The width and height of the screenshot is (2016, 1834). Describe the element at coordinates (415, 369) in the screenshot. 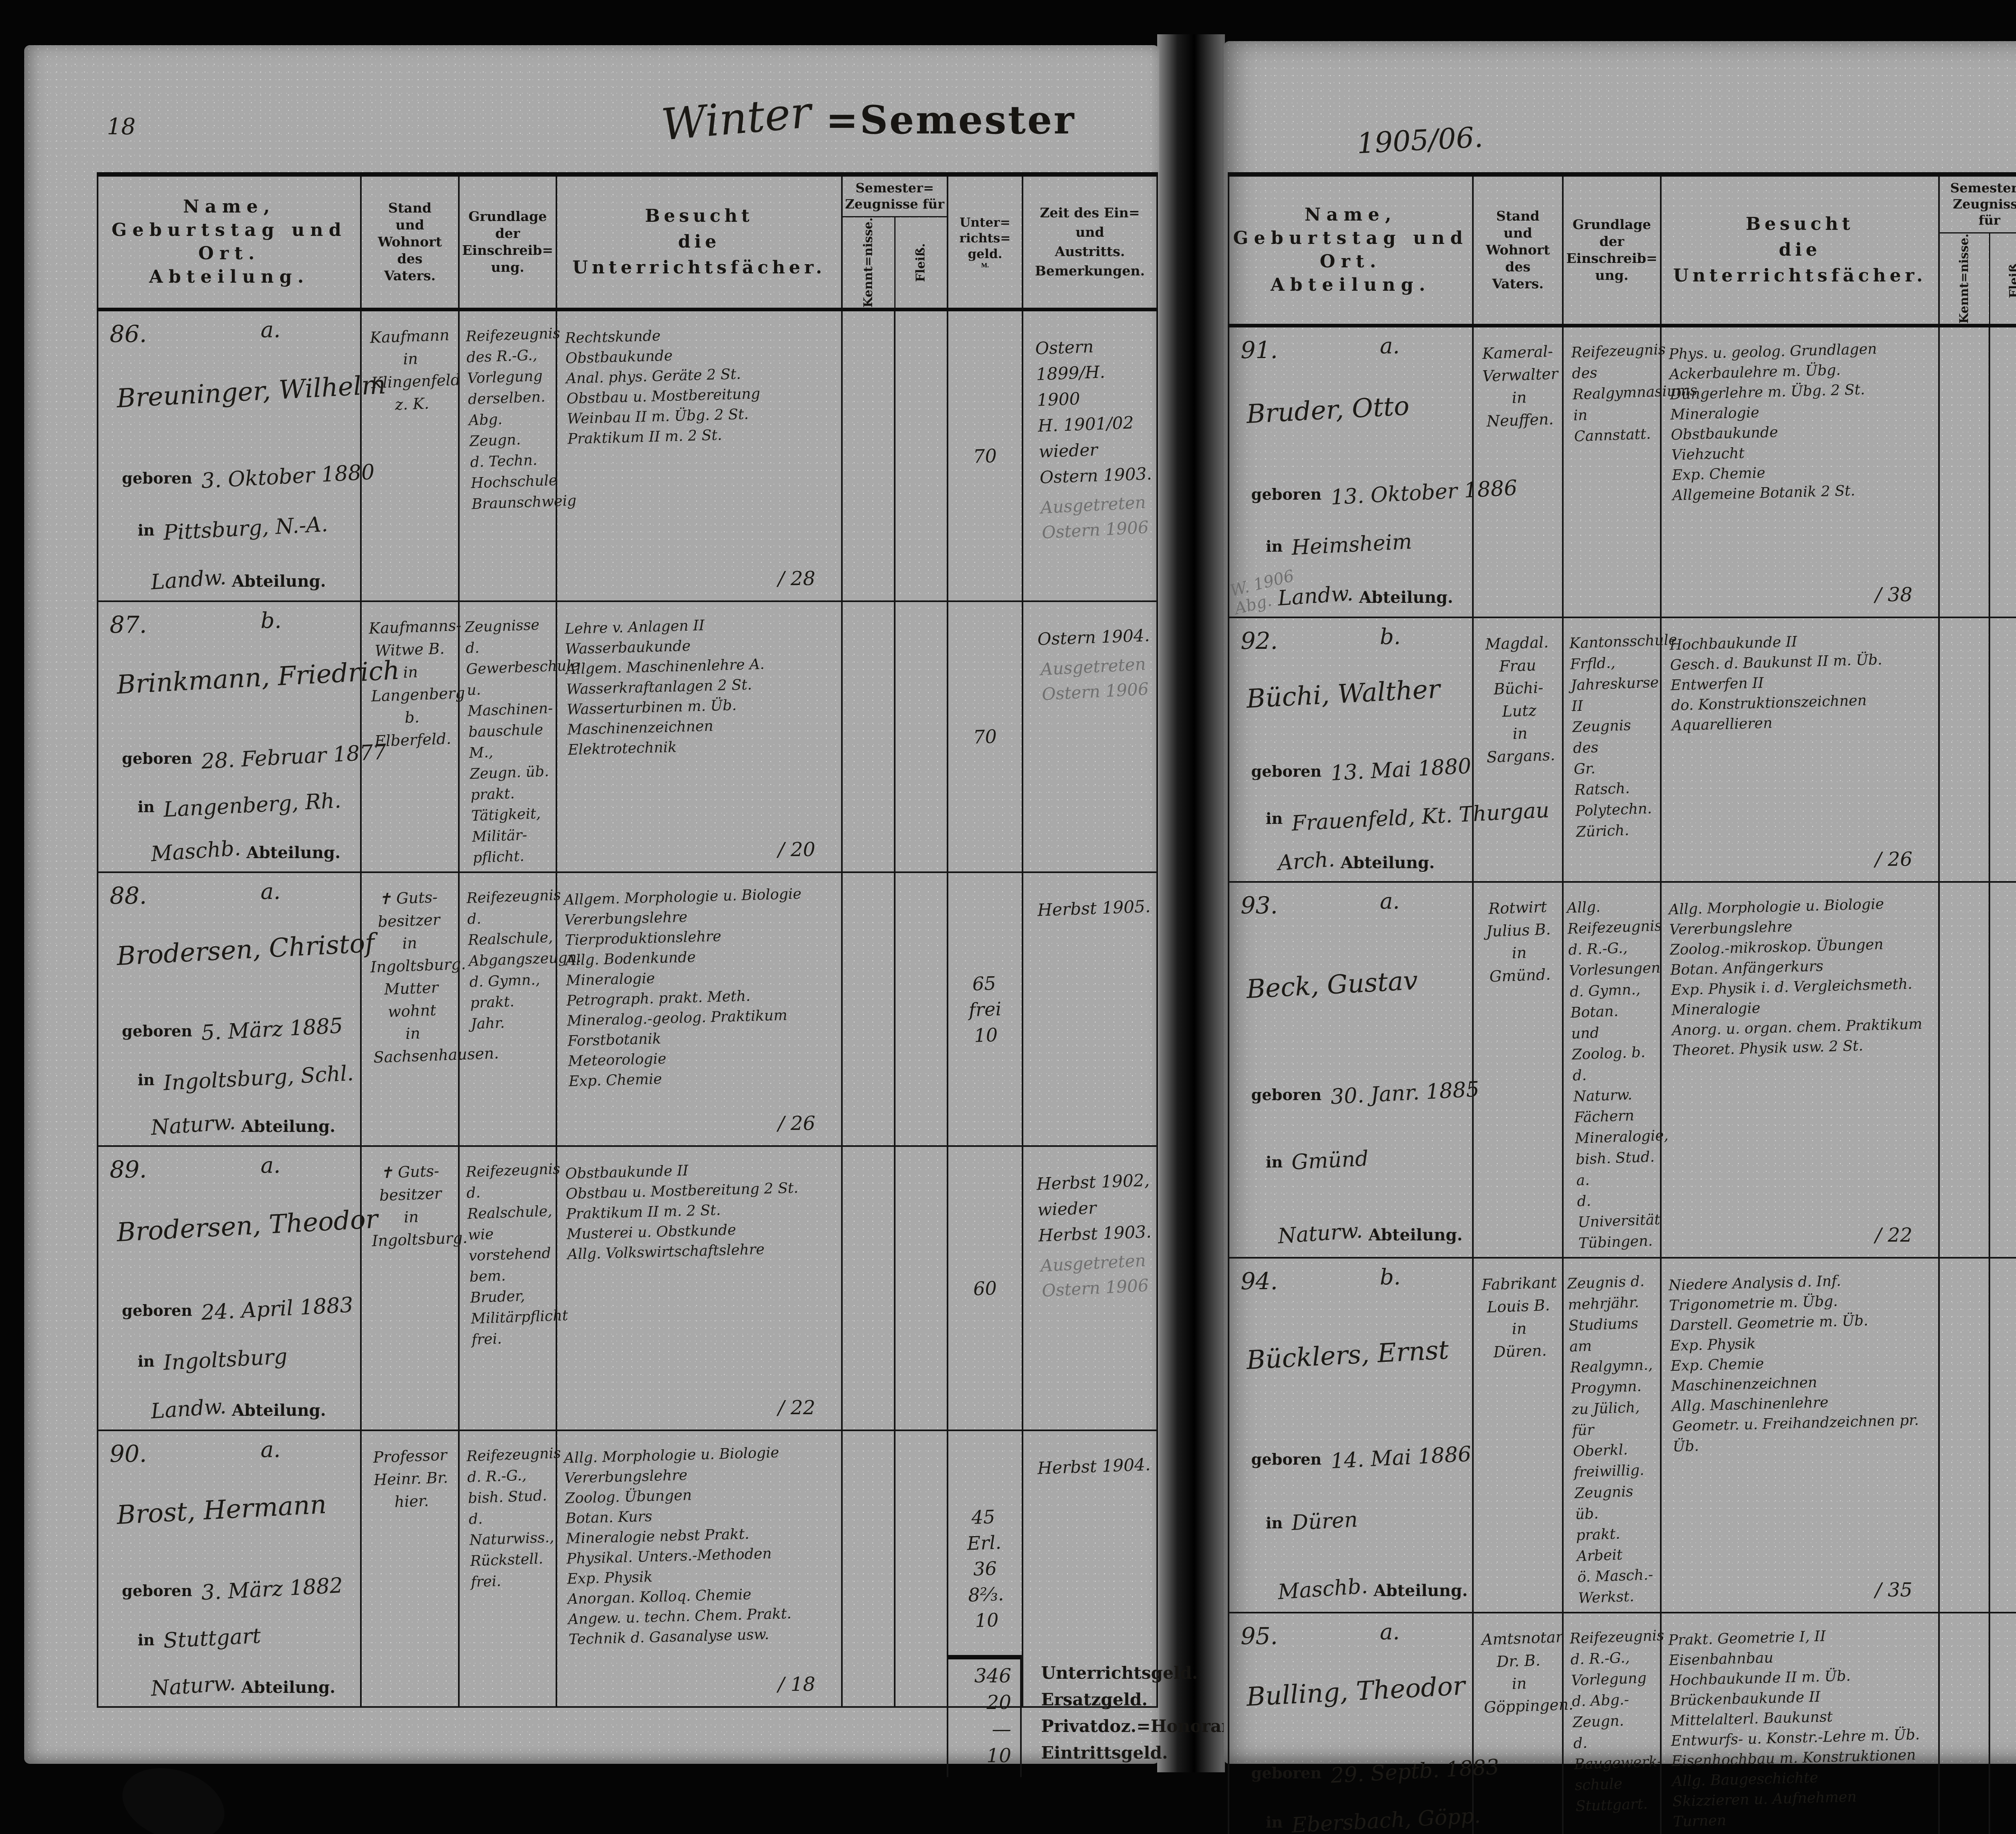

I see `father-info: Kaufmann in Klingenfeld z. K.` at that location.